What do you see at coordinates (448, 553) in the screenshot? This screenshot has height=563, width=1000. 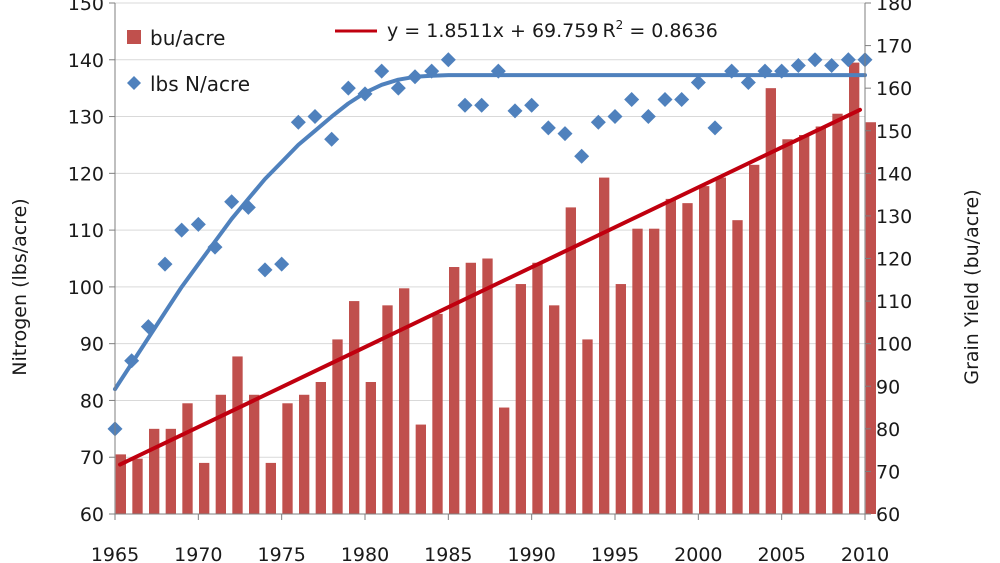 I see `x-tick-label: 1985` at bounding box center [448, 553].